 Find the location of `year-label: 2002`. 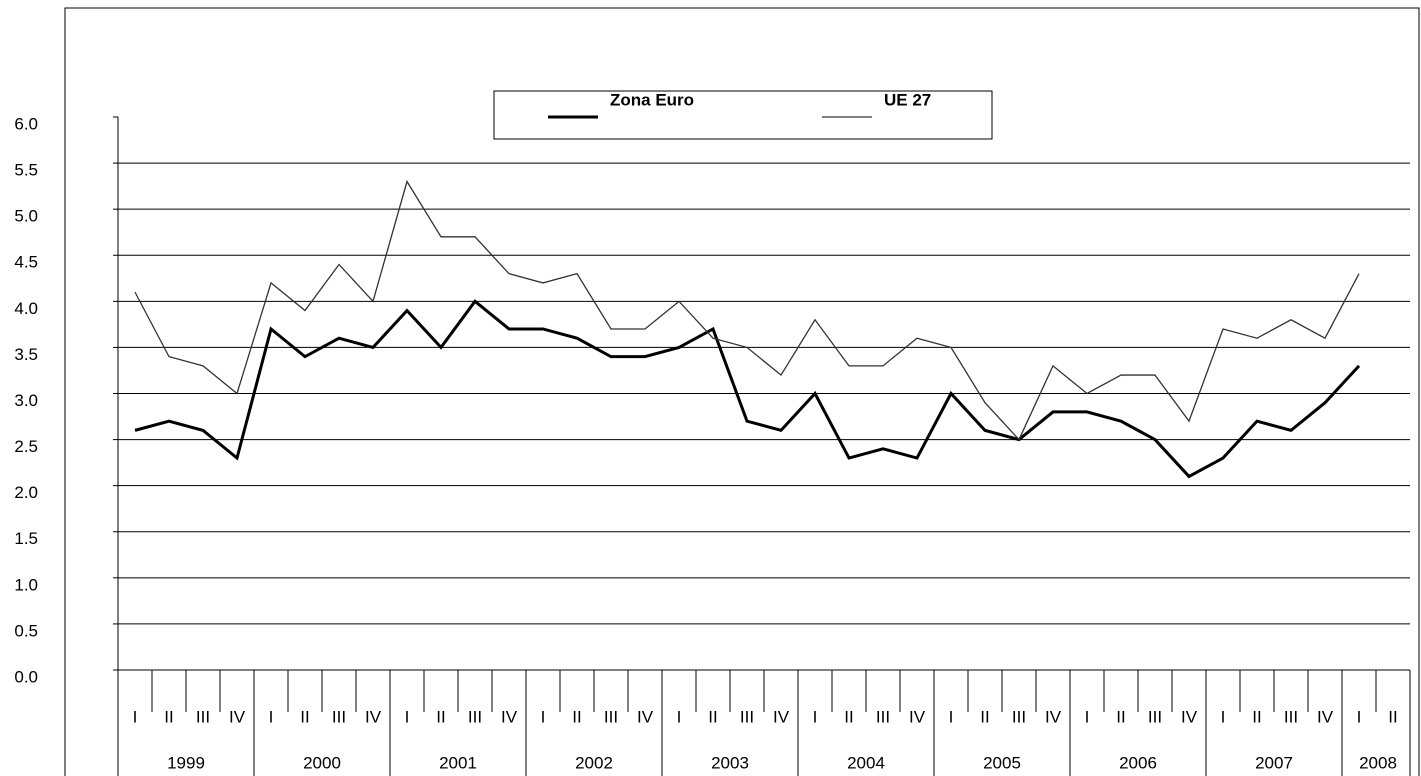

year-label: 2002 is located at coordinates (594, 762).